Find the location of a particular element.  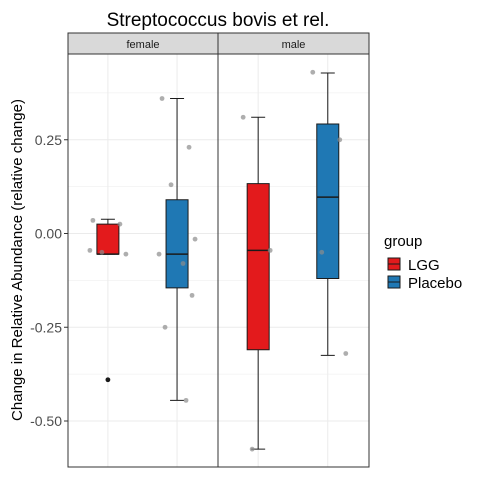

legend-title: group is located at coordinates (403, 241).